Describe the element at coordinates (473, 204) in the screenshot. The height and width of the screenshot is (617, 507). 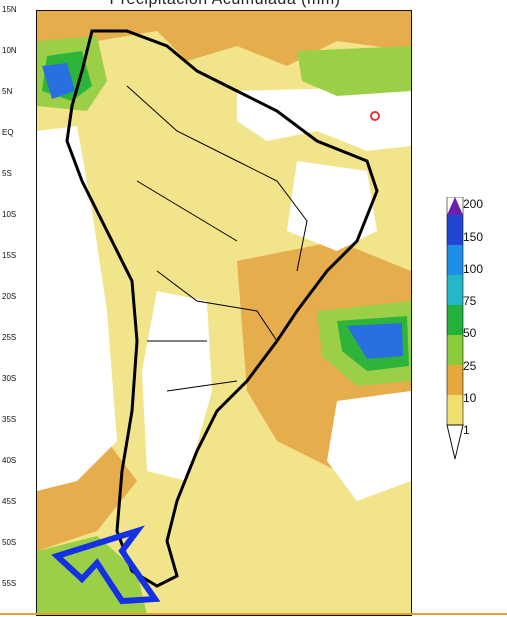
I see `legend-label: 200` at that location.